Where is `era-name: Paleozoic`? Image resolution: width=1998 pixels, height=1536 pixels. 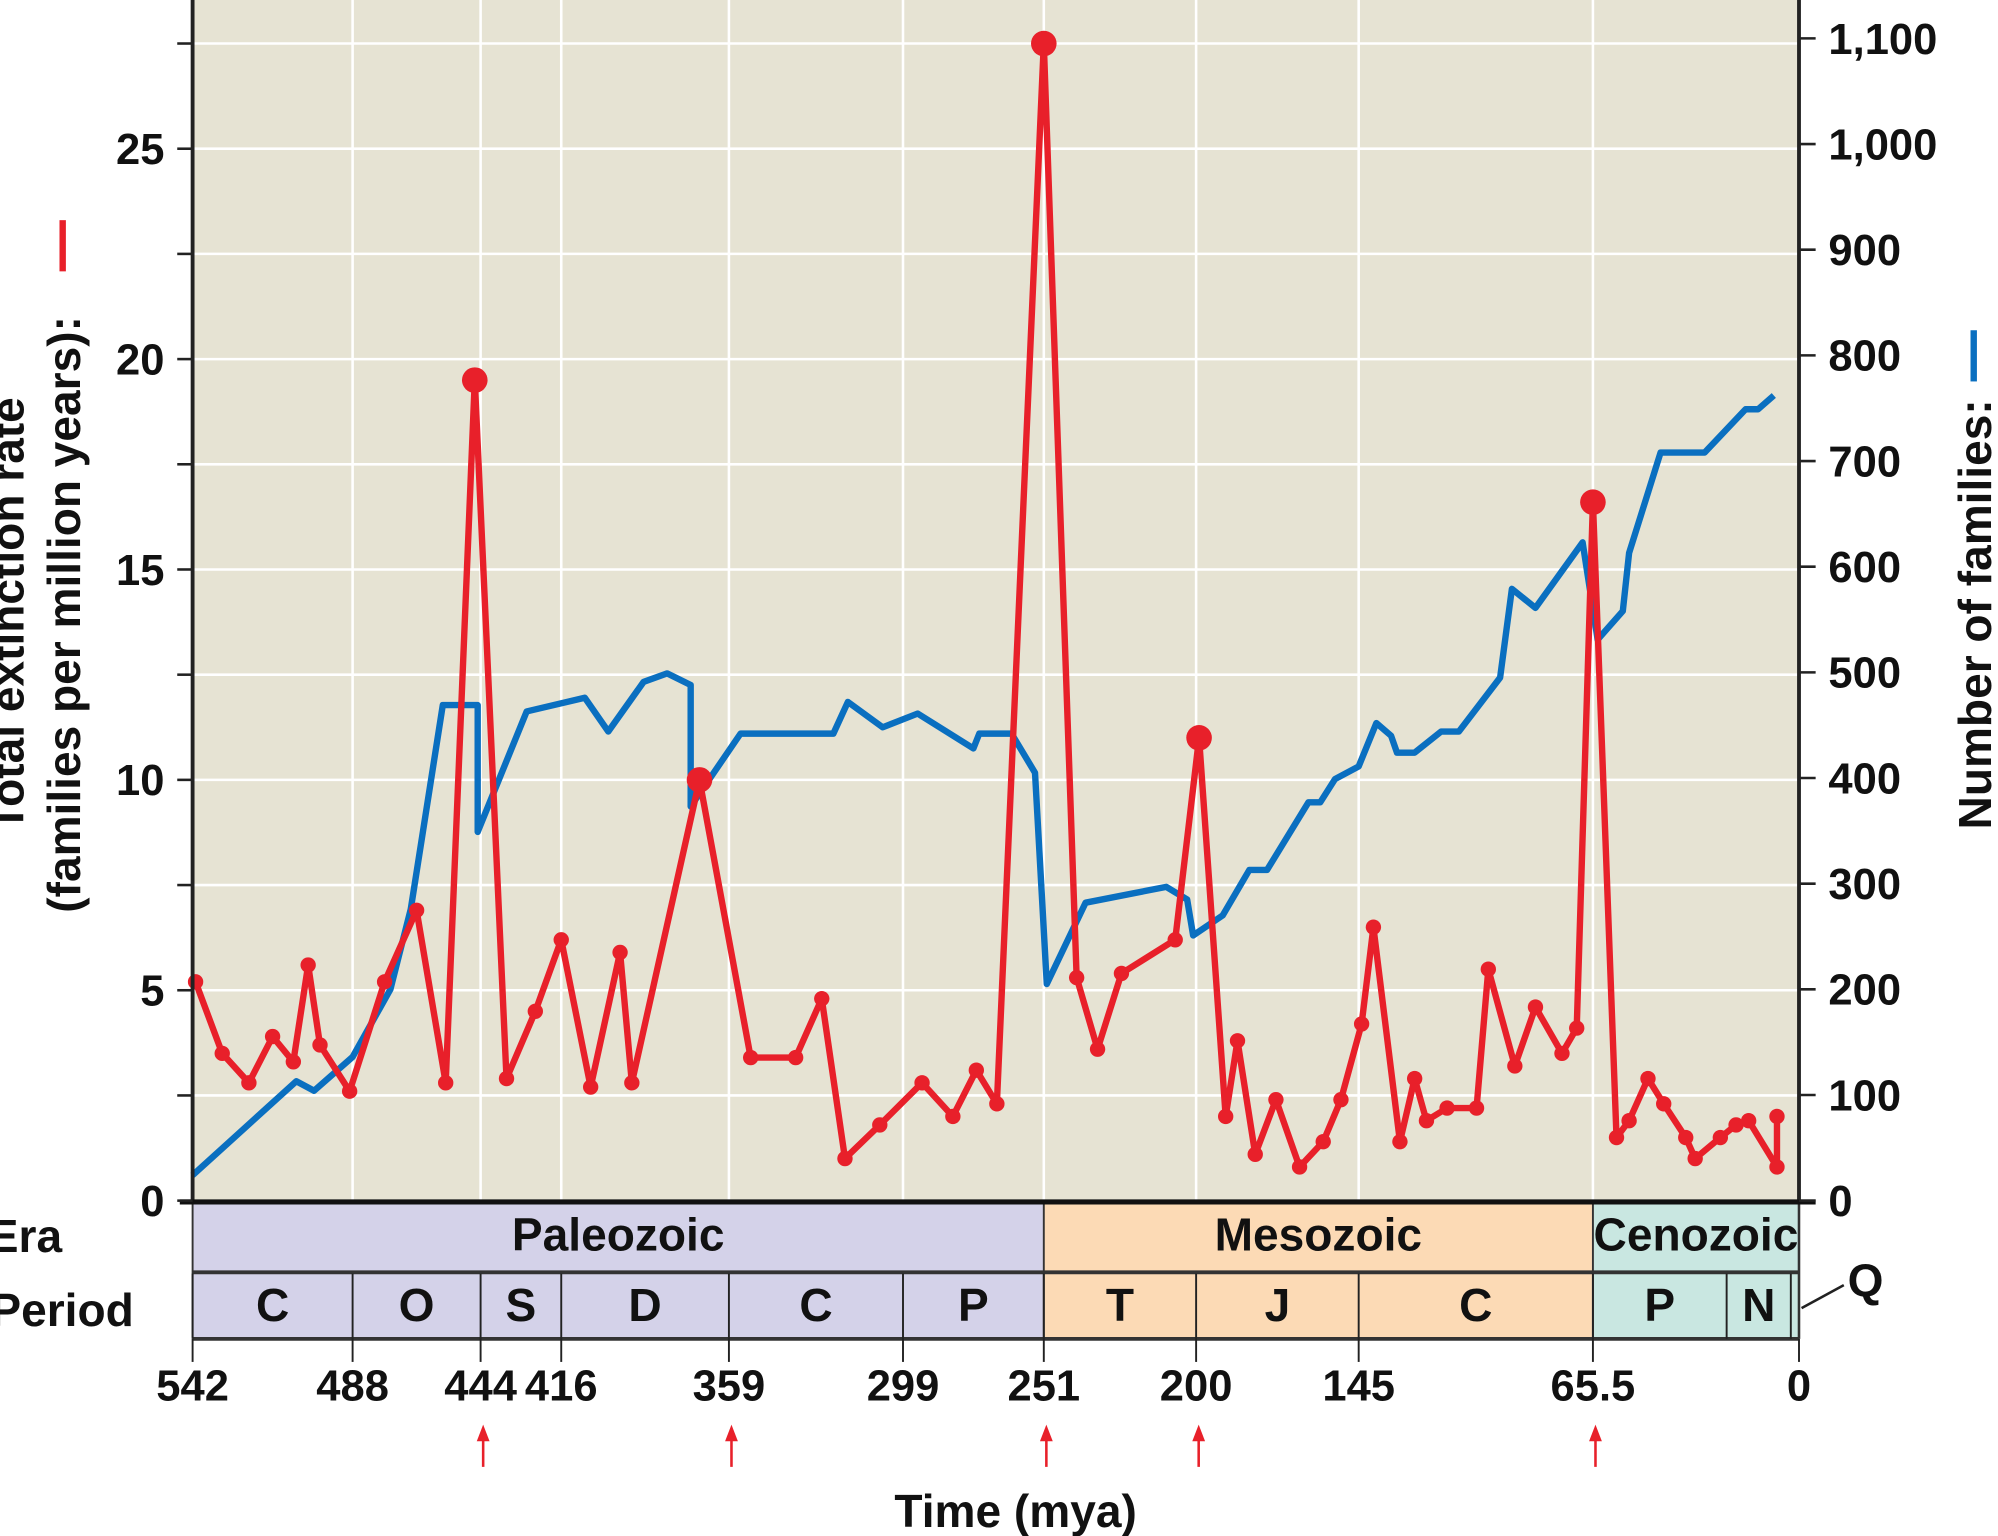
era-name: Paleozoic is located at coordinates (618, 1235).